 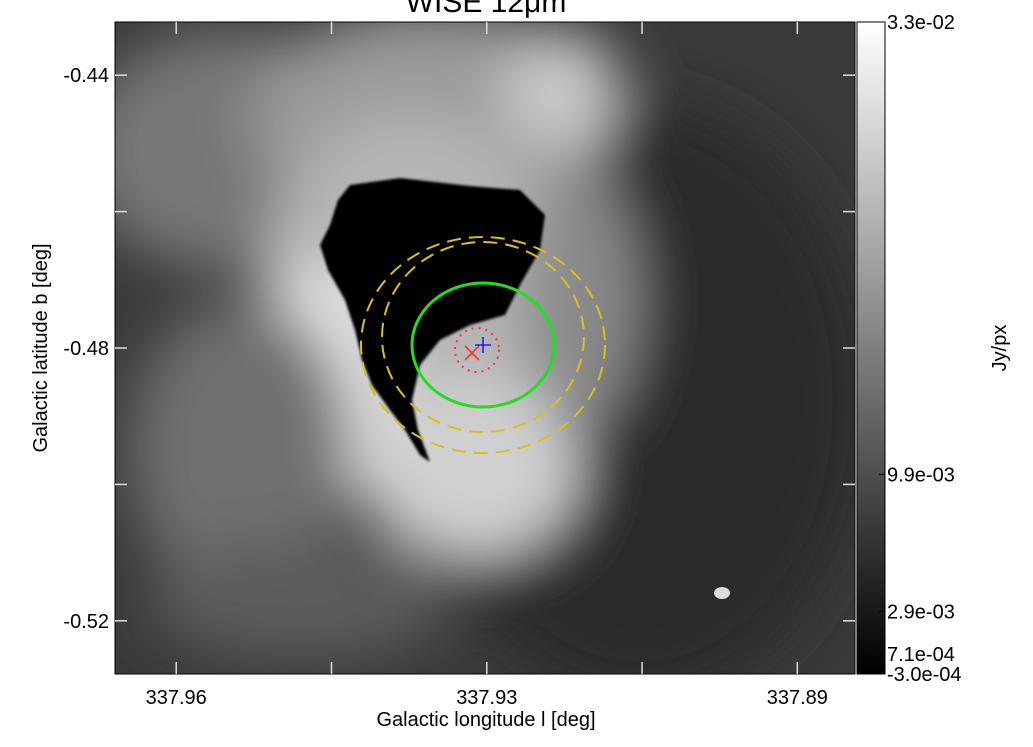 I want to click on chart-title: WISE 12μm, so click(x=486, y=9).